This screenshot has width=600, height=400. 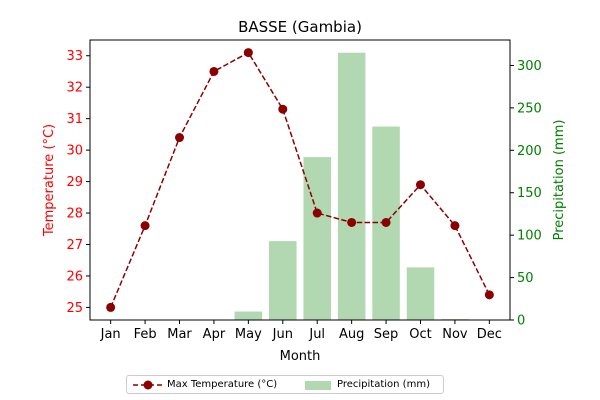 What do you see at coordinates (529, 151) in the screenshot?
I see `y-right-tick-label: 200` at bounding box center [529, 151].